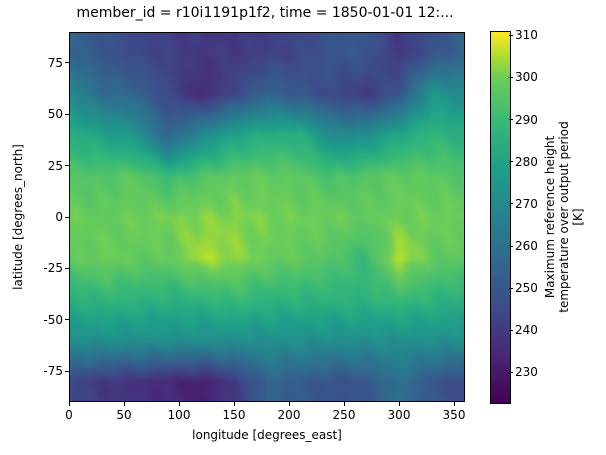 This screenshot has height=455, width=606. Describe the element at coordinates (179, 415) in the screenshot. I see `x-tick-label: 100` at that location.